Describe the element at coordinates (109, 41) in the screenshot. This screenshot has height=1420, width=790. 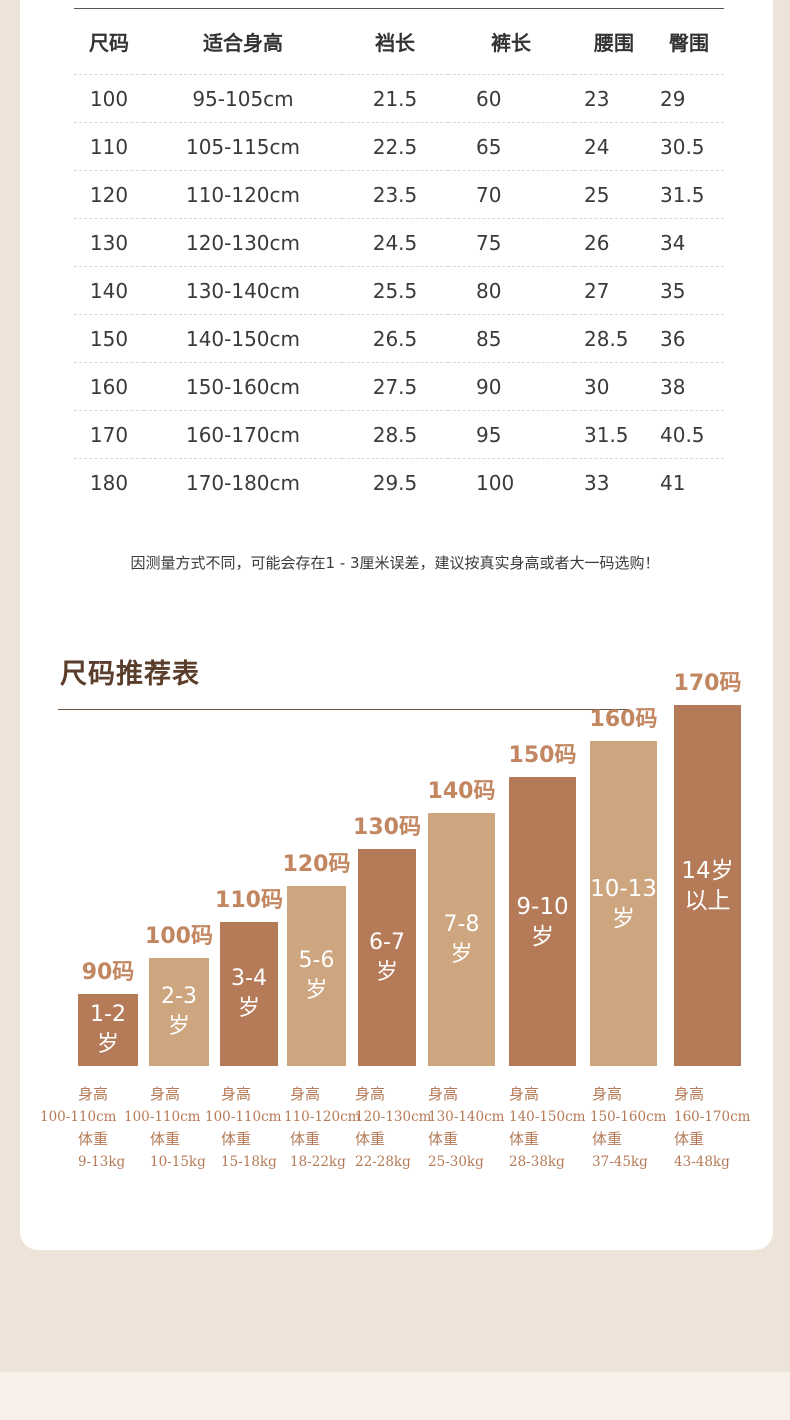
I see `column-header: 尺码` at that location.